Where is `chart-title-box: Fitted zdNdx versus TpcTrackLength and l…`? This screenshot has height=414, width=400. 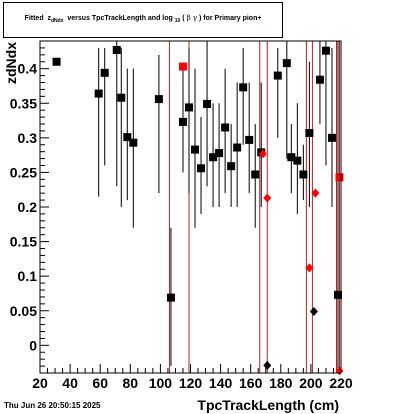
chart-title-box: Fitted zdNdx versus TpcTrackLength and l… is located at coordinates (143, 20).